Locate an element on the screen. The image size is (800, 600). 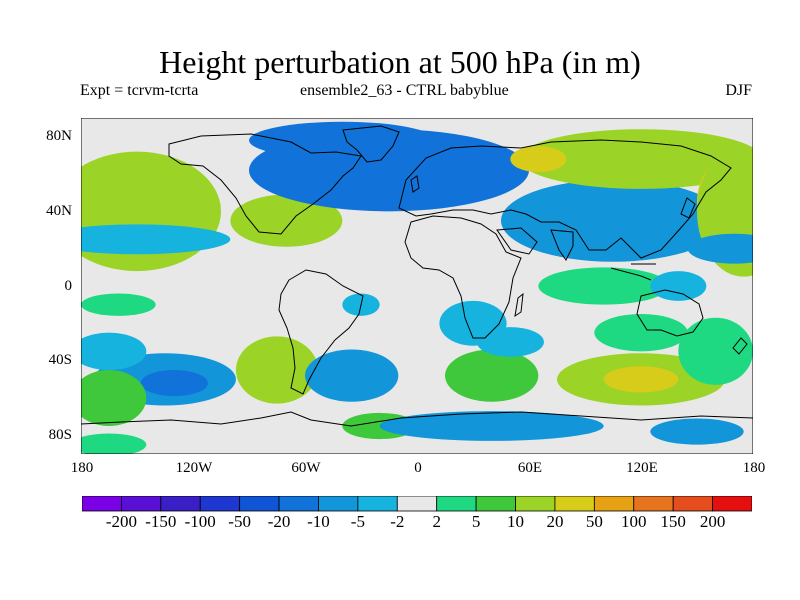
coastline-greenland is located at coordinates (371, 144).